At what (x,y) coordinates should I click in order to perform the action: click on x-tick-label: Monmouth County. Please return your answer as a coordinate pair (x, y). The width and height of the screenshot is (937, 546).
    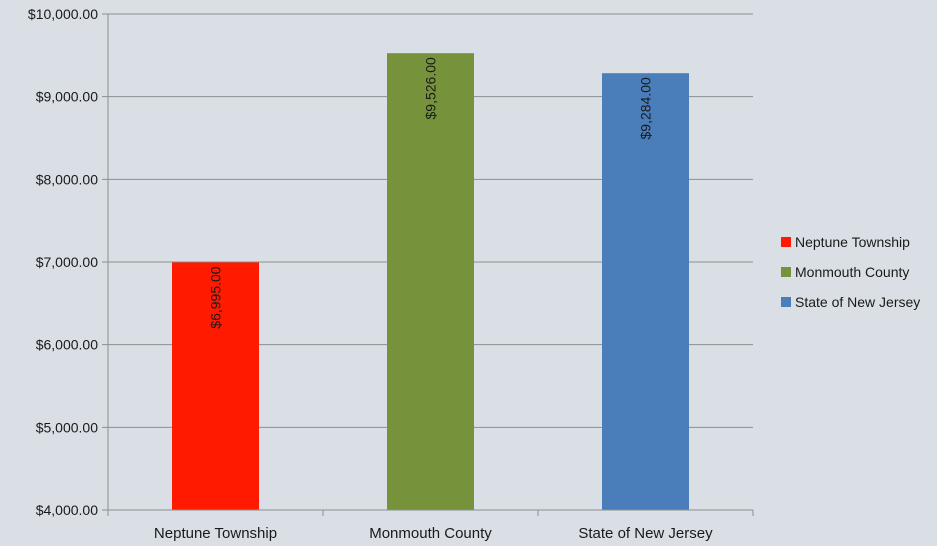
    Looking at the image, I should click on (430, 533).